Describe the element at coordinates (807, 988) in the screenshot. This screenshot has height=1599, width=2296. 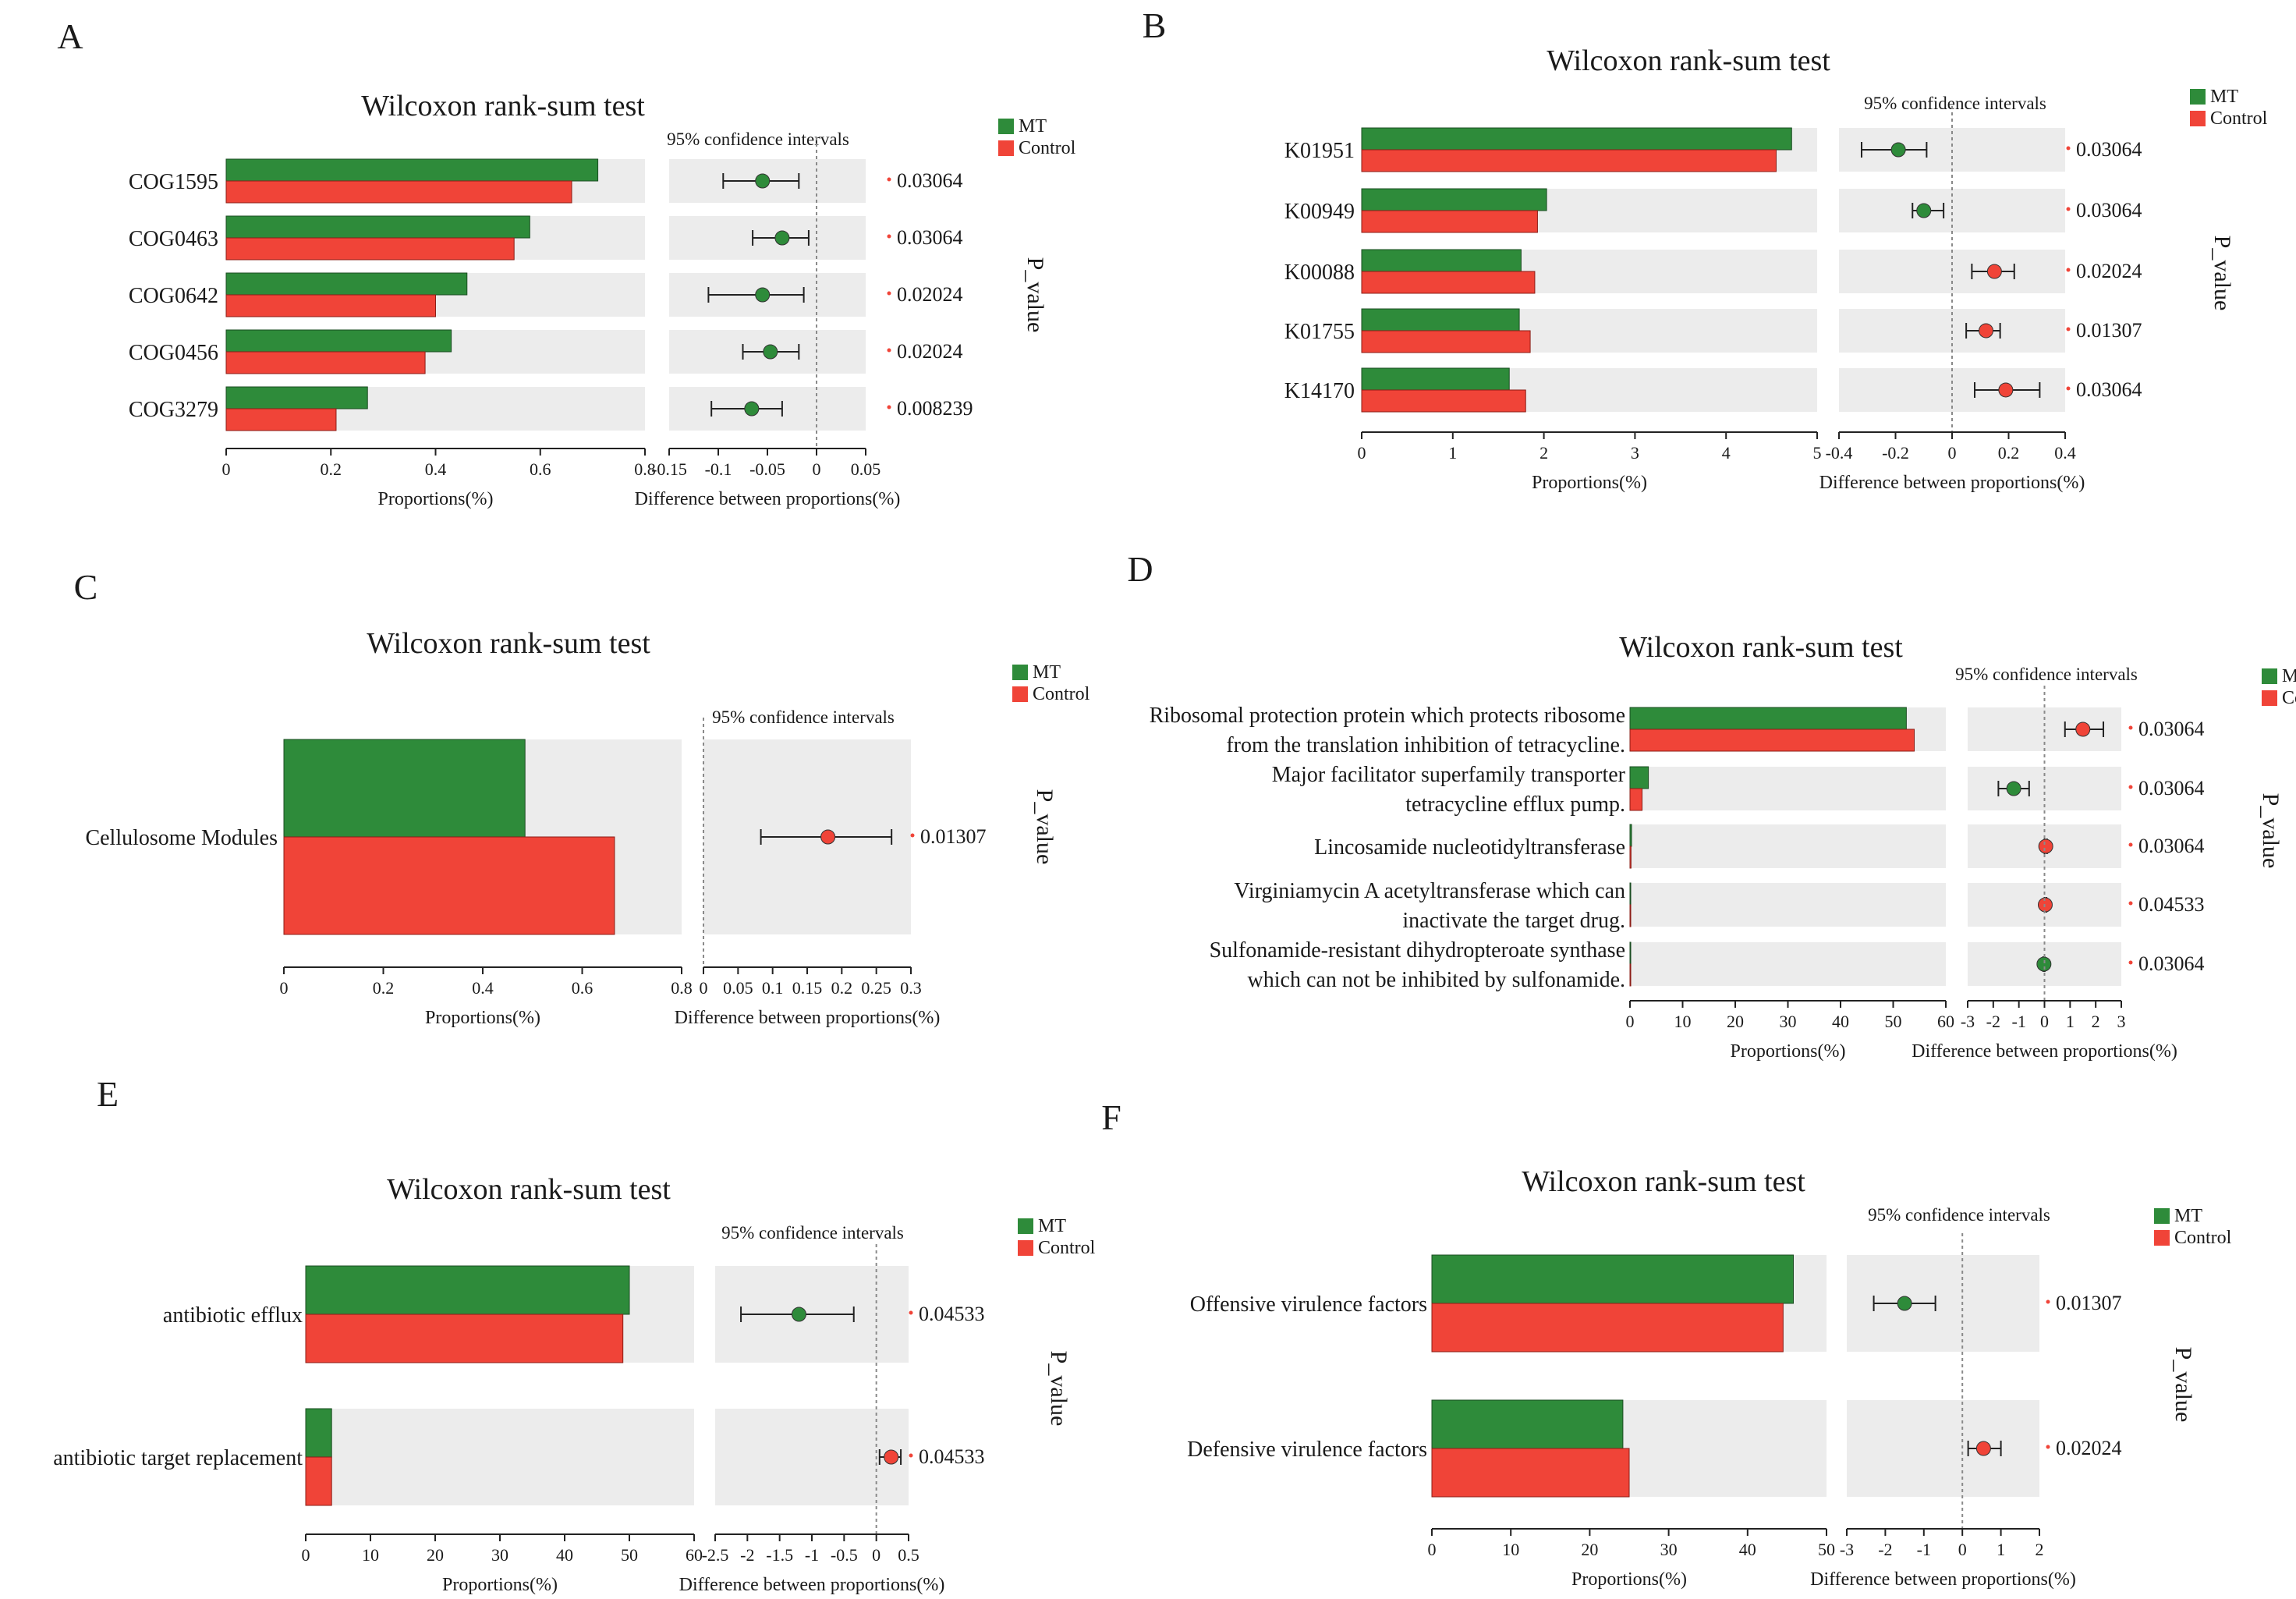
I see `tick-label: 0.15` at that location.